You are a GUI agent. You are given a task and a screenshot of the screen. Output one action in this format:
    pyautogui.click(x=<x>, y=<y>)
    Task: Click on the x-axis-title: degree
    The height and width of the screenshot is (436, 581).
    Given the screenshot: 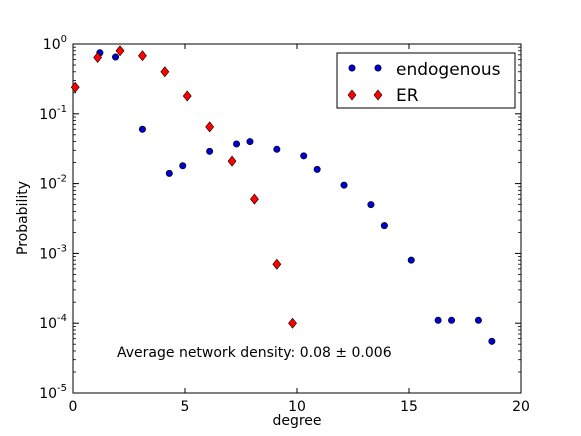 What is the action you would take?
    pyautogui.click(x=296, y=421)
    